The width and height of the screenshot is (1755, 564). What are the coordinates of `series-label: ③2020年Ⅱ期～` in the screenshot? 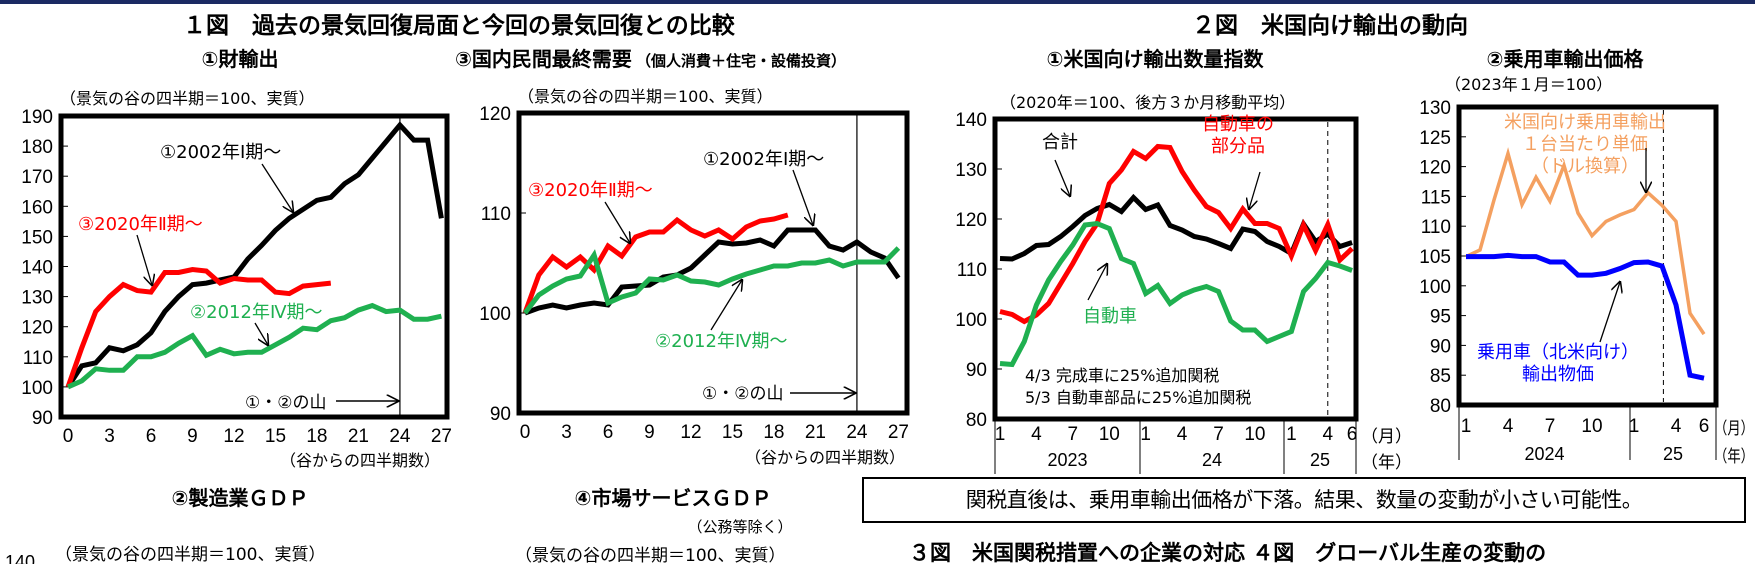 It's located at (590, 190).